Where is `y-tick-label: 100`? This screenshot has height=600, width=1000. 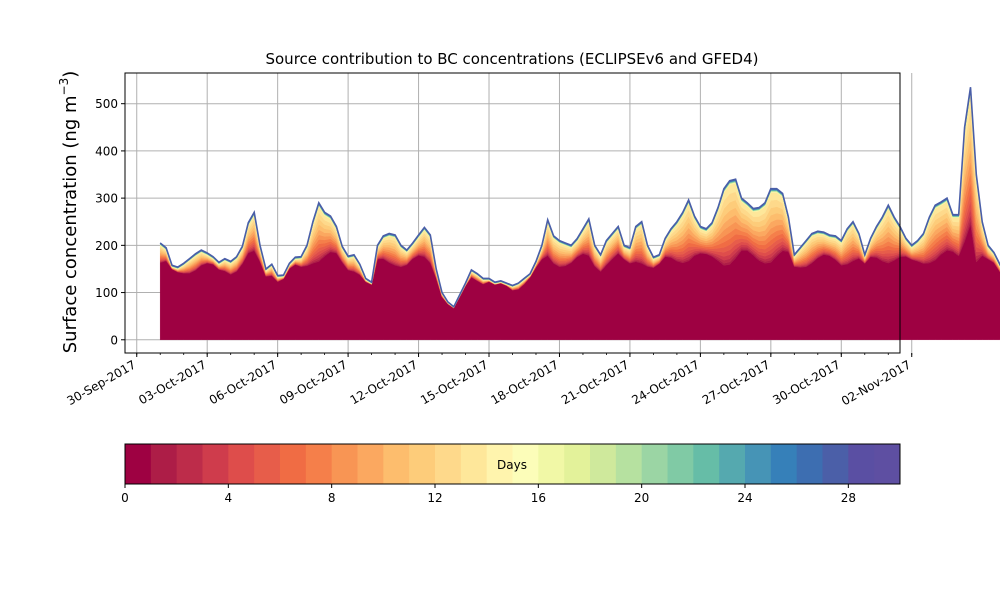 y-tick-label: 100 is located at coordinates (106, 293).